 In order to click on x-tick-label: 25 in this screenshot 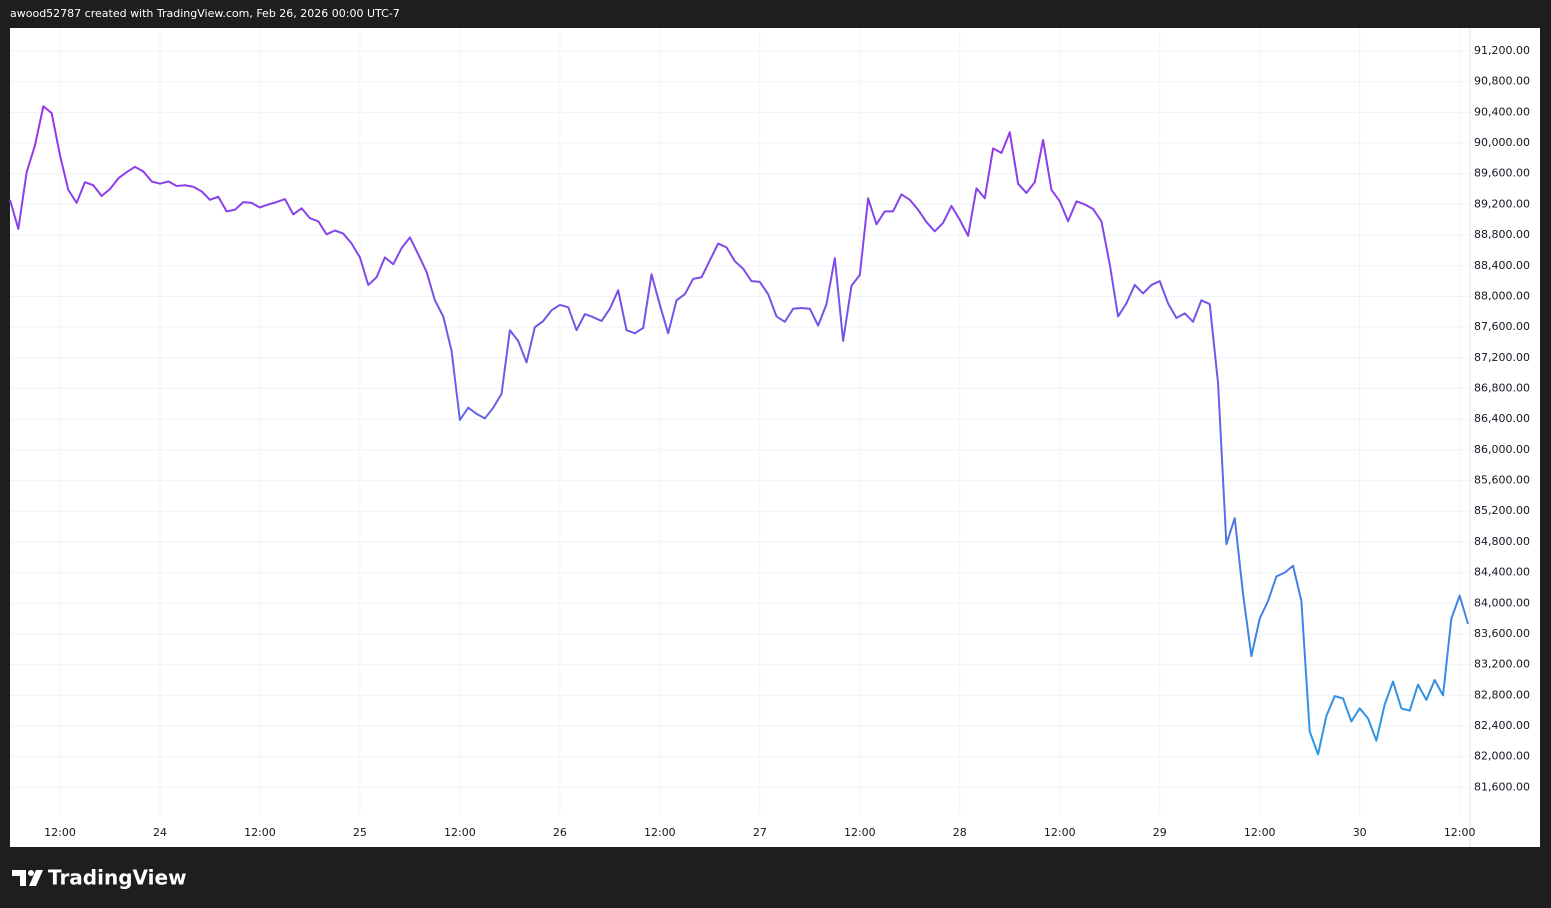, I will do `click(360, 832)`.